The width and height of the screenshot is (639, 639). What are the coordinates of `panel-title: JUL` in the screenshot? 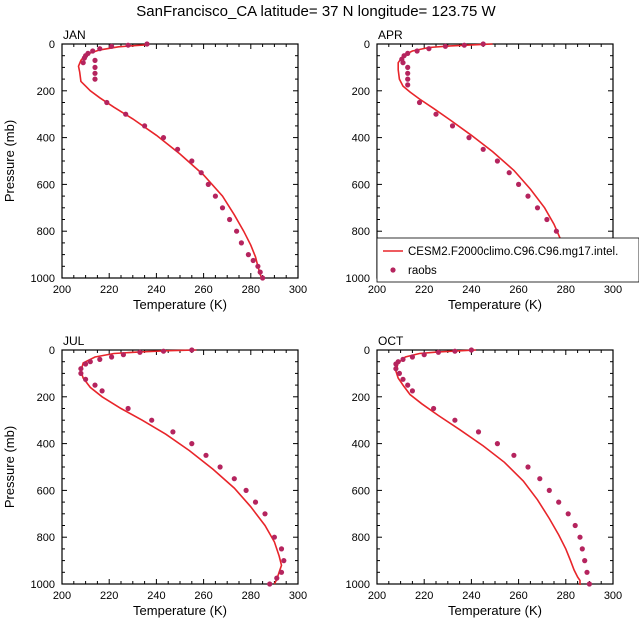 It's located at (74, 341).